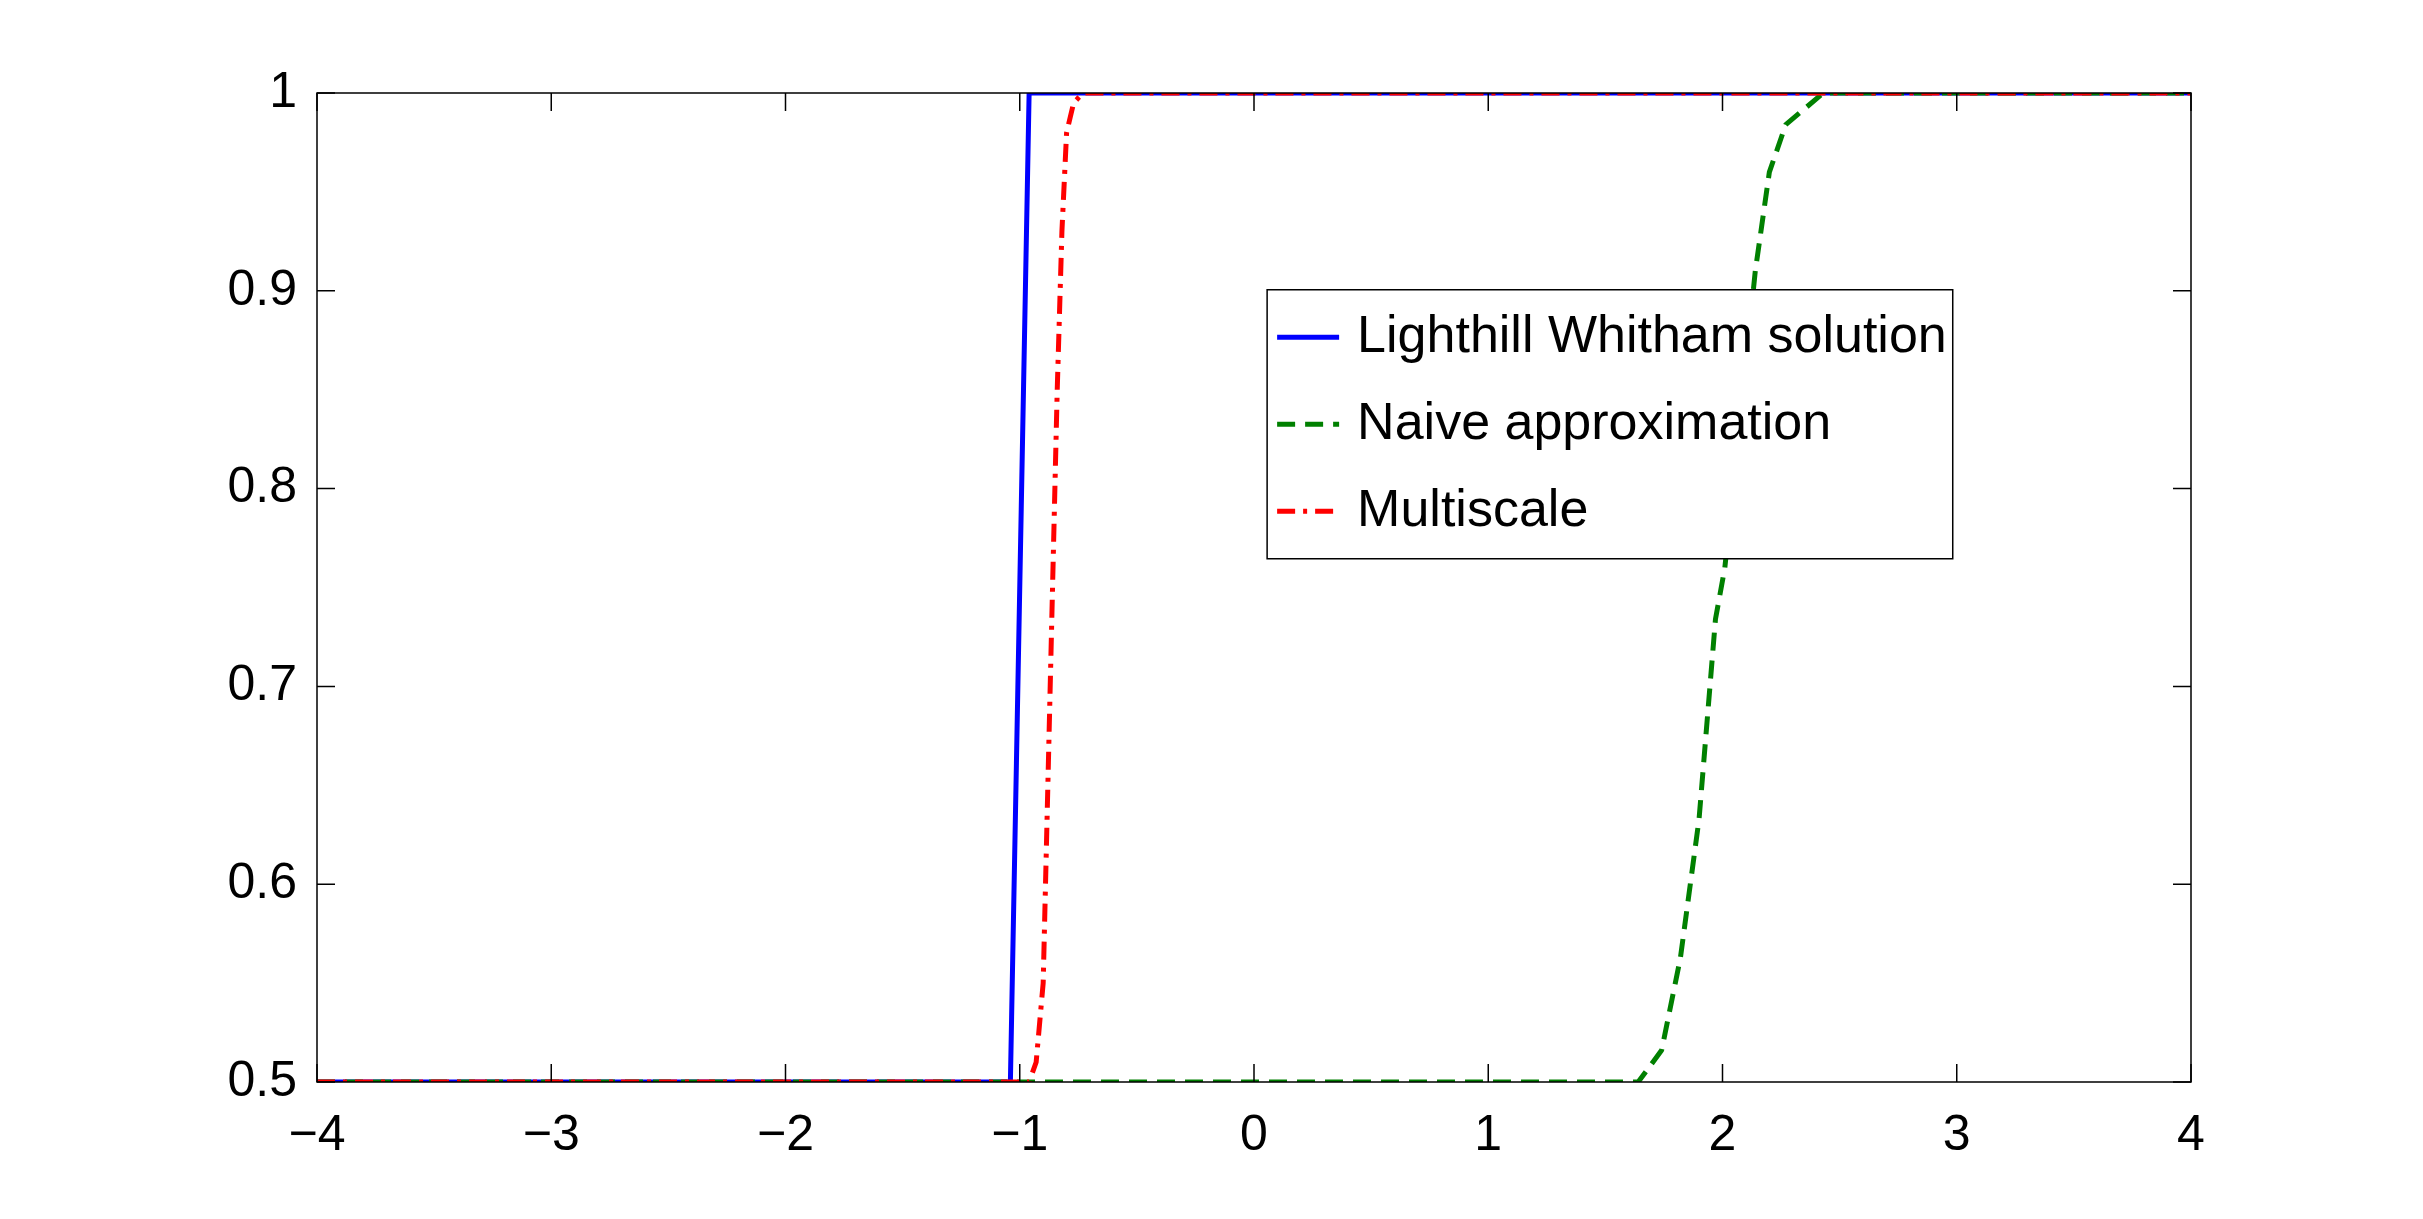 This screenshot has height=1219, width=2423. I want to click on y-tick-label: 0.9, so click(262, 287).